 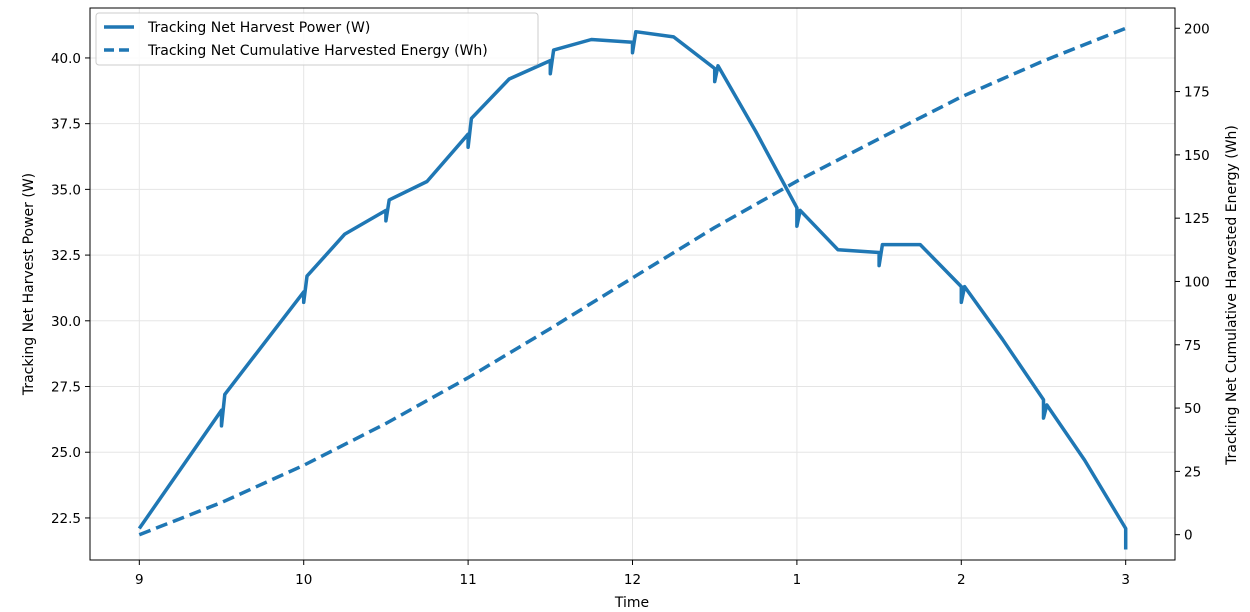 I want to click on right-y-tick-label: 75, so click(x=1192, y=346).